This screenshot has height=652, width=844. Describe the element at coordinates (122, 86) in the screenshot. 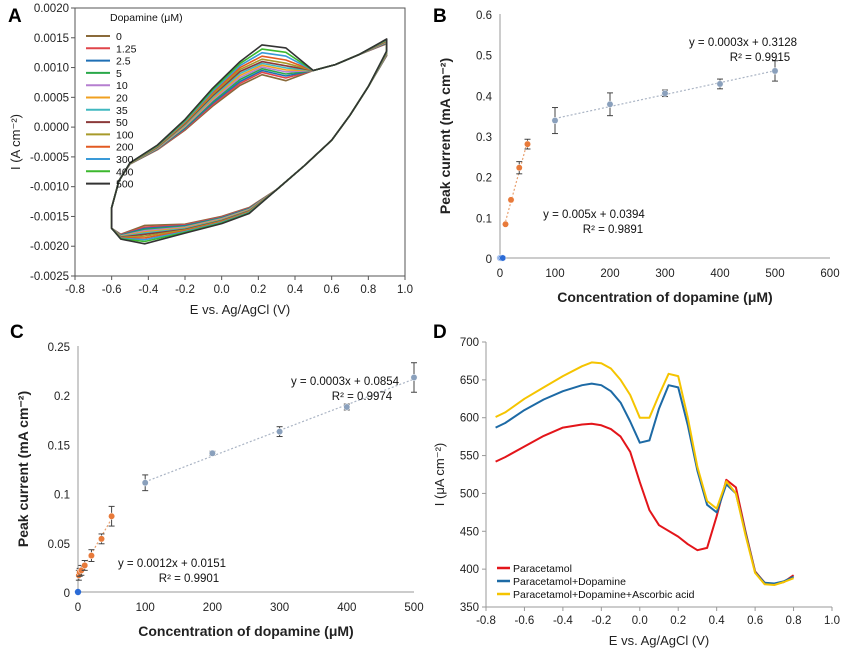

I see `legend-label: 10` at that location.